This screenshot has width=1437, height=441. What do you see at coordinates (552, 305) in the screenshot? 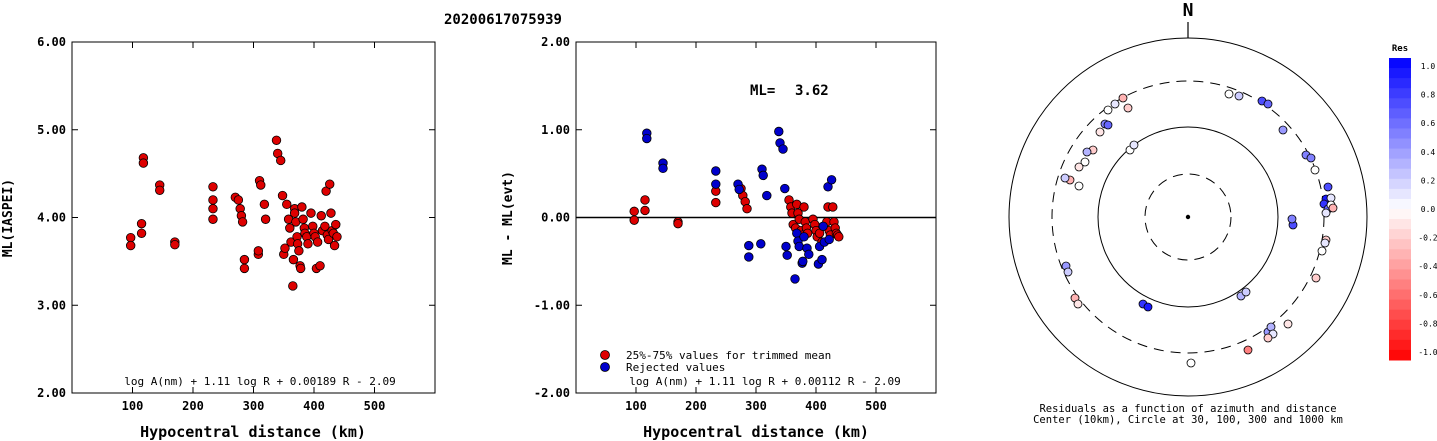
I see `y-tick-label: -1.00` at bounding box center [552, 305].